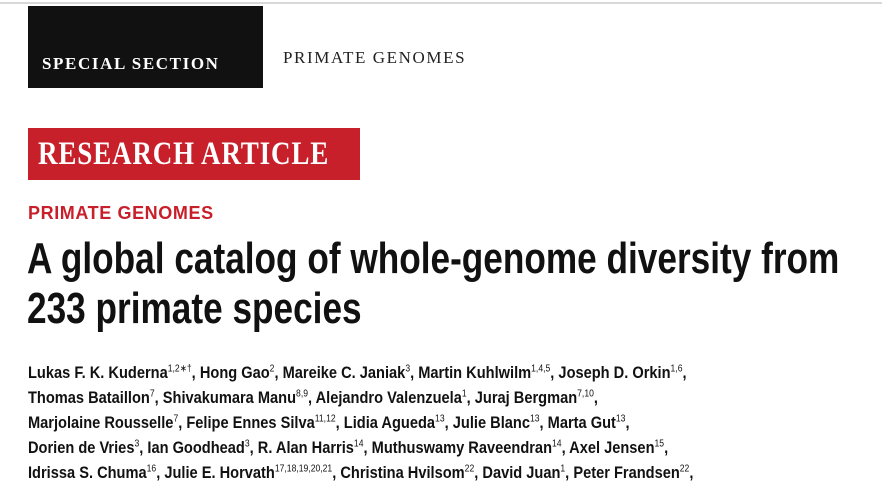  Describe the element at coordinates (659, 444) in the screenshot. I see `affiliation: 15` at that location.